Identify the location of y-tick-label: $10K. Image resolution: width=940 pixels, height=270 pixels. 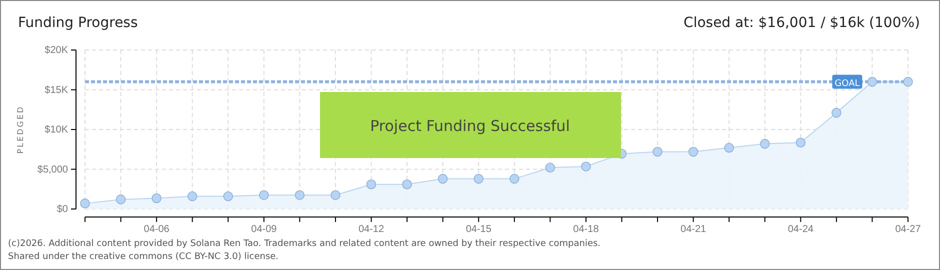
(56, 130).